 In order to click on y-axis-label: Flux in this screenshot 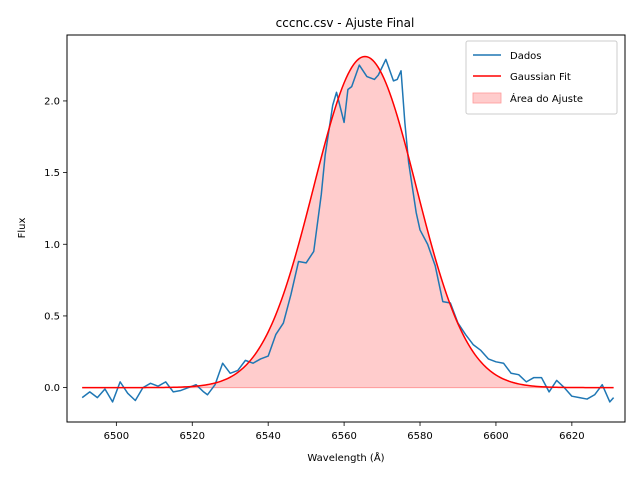, I will do `click(22, 228)`.